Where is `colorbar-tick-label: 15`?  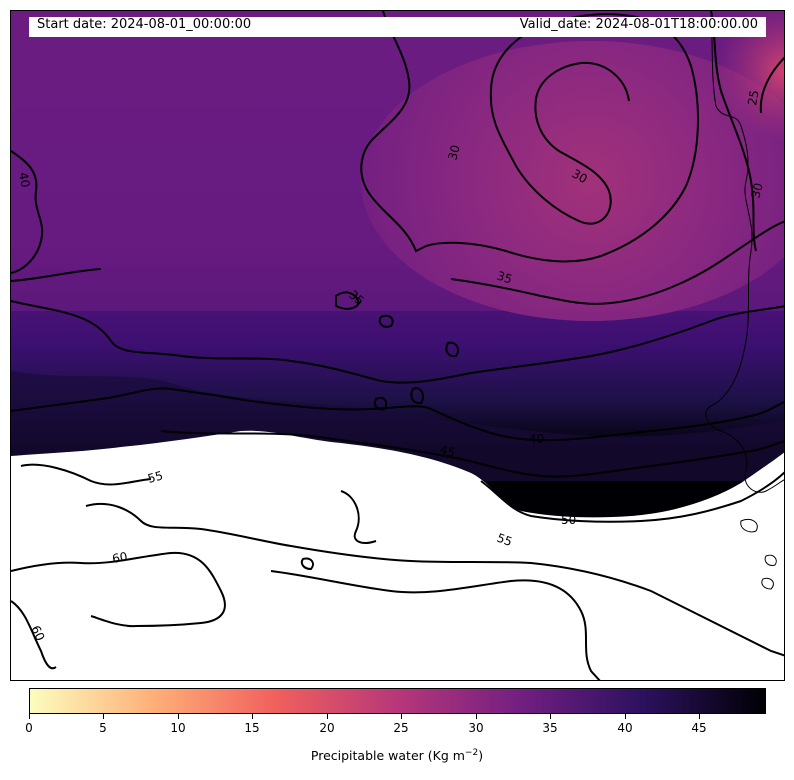 colorbar-tick-label: 15 is located at coordinates (252, 728).